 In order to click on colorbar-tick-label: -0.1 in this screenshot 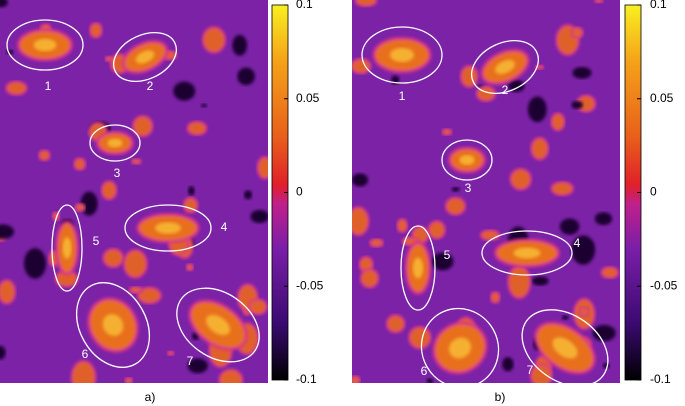, I will do `click(306, 379)`.